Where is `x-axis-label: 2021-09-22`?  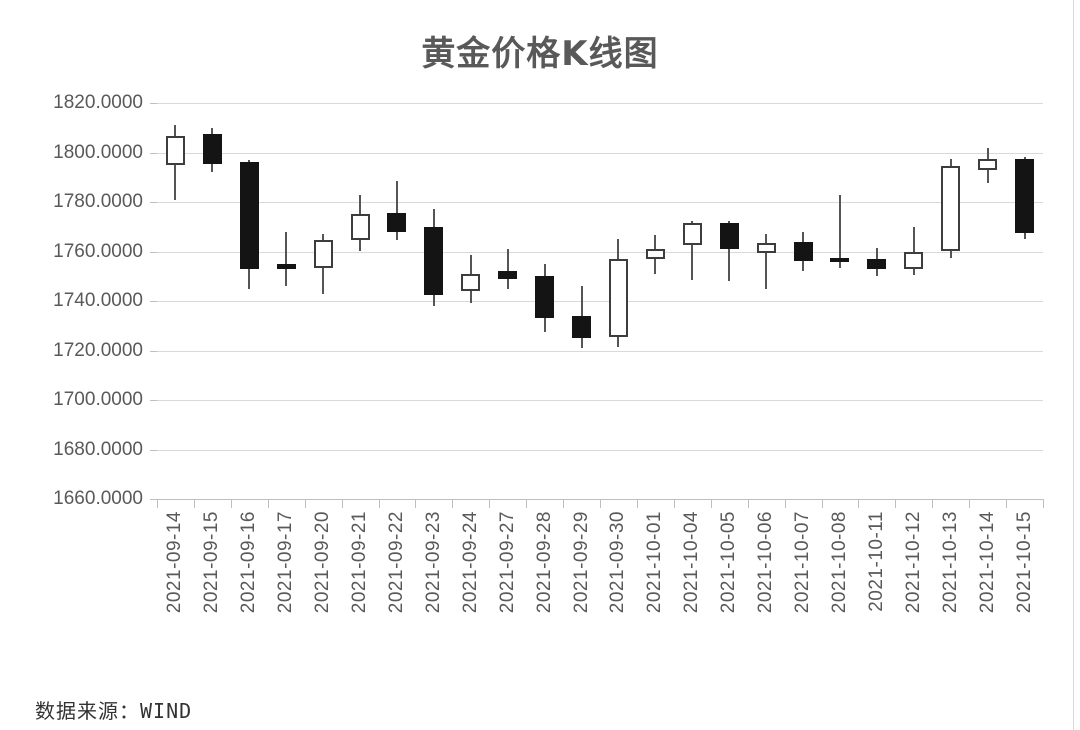
x-axis-label: 2021-09-22 is located at coordinates (396, 562).